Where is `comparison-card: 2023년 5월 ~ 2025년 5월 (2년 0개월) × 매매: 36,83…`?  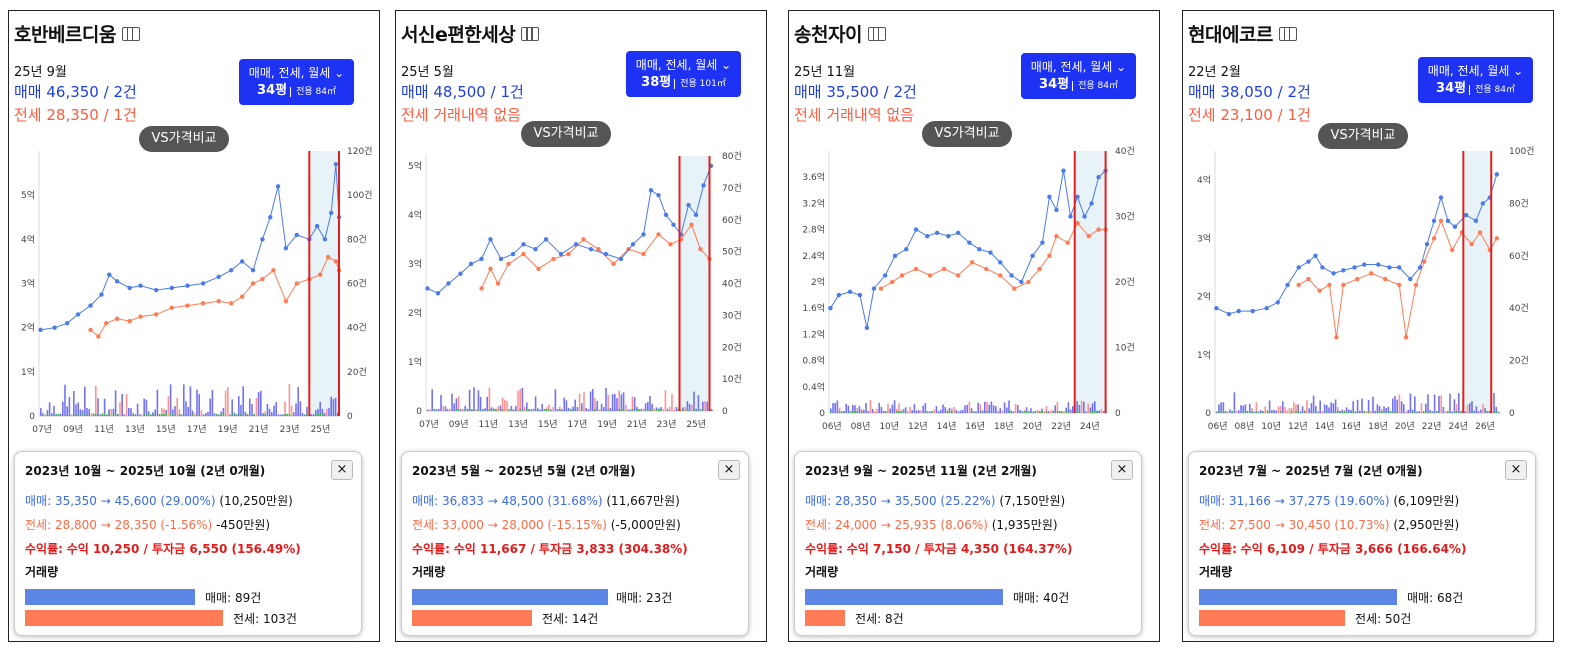
comparison-card: 2023년 5월 ~ 2025년 5월 (2년 0개월) × 매매: 36,83… is located at coordinates (575, 543).